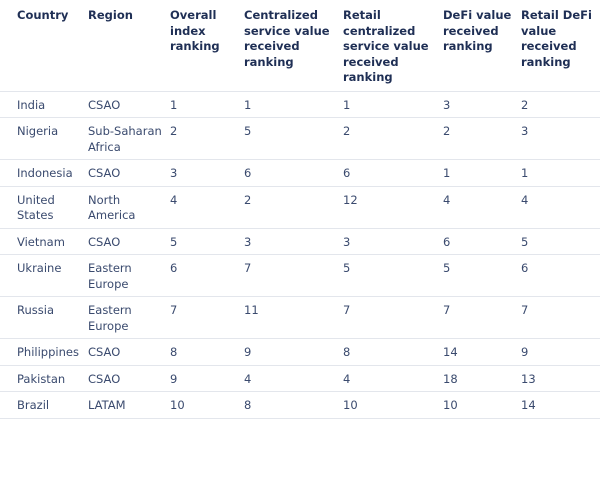 The width and height of the screenshot is (600, 478). I want to click on cell-centralized-service-ranking: 9, so click(293, 352).